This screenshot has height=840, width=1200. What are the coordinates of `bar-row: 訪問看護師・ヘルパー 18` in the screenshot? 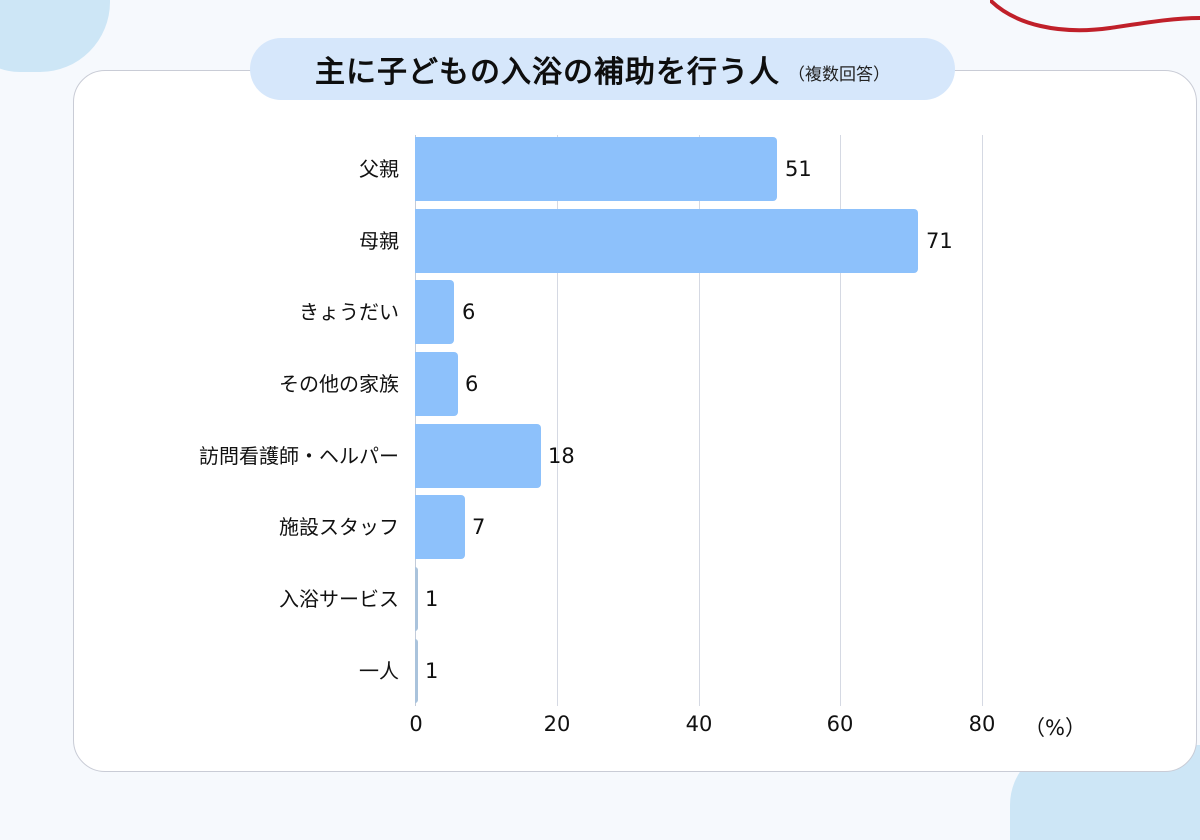 It's located at (600, 456).